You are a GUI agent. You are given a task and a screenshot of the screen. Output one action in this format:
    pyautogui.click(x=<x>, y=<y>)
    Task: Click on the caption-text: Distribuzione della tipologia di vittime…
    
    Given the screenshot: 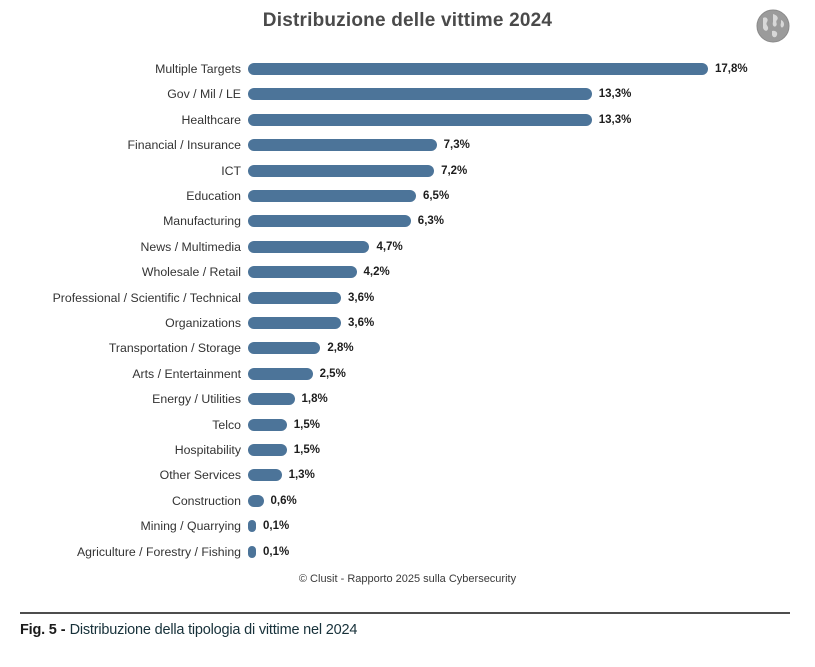 What is the action you would take?
    pyautogui.click(x=213, y=630)
    